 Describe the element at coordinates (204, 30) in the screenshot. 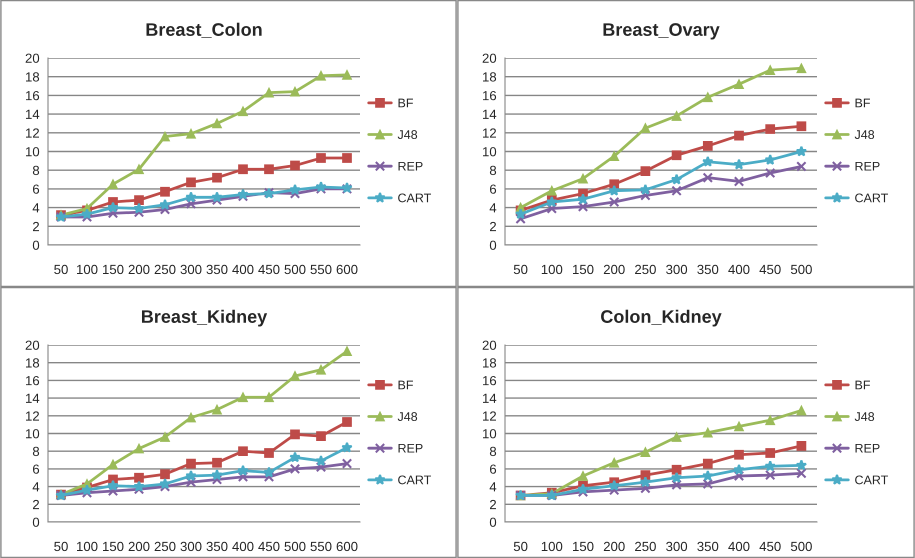

I see `chart-title: Breast_Colon` at that location.